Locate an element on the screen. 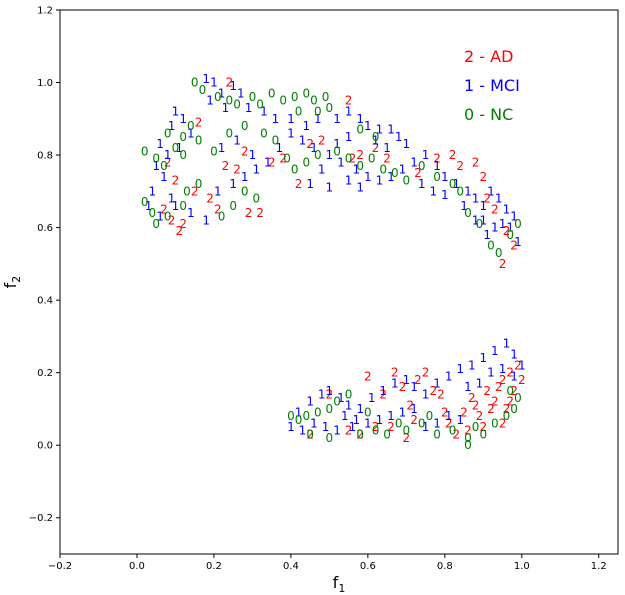  y-tick-label: 0.4 is located at coordinates (45, 301).